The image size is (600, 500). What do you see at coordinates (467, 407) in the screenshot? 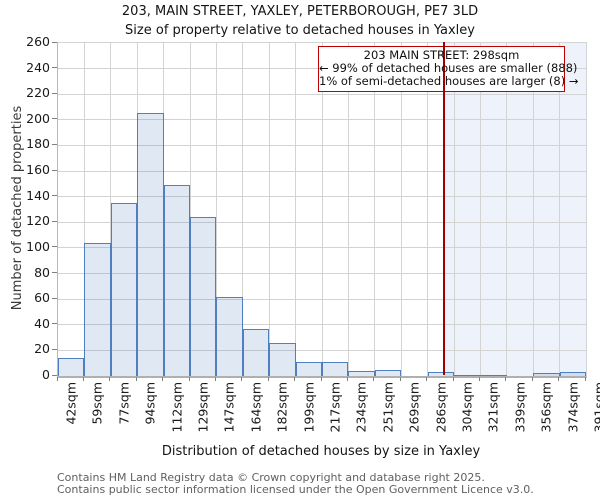
I see `x-tick-label: 304sqm` at bounding box center [467, 407].